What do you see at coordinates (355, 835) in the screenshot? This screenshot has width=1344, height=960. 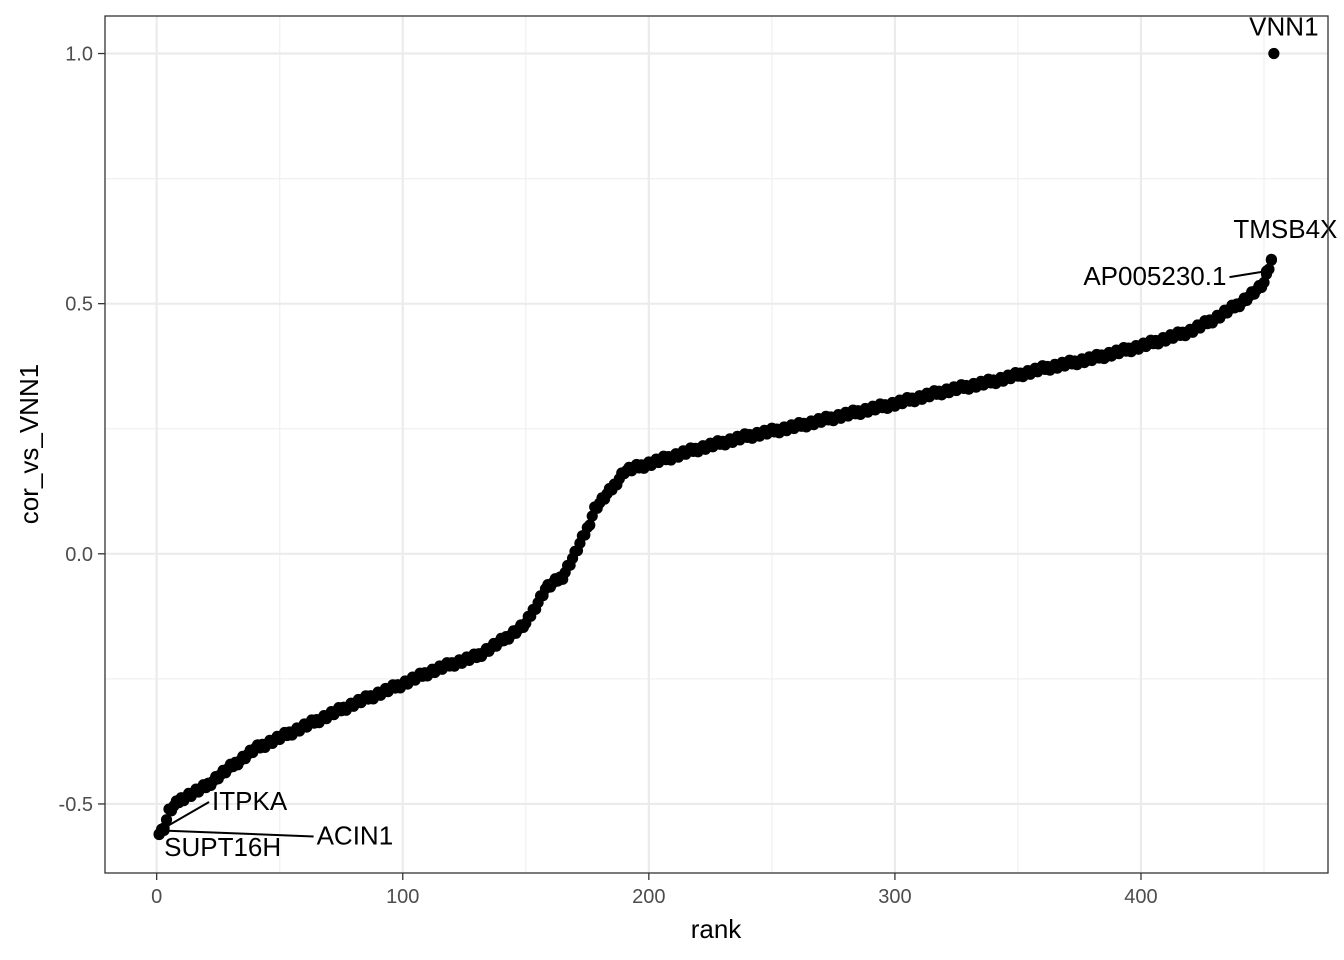 I see `point-label: ACIN1` at bounding box center [355, 835].